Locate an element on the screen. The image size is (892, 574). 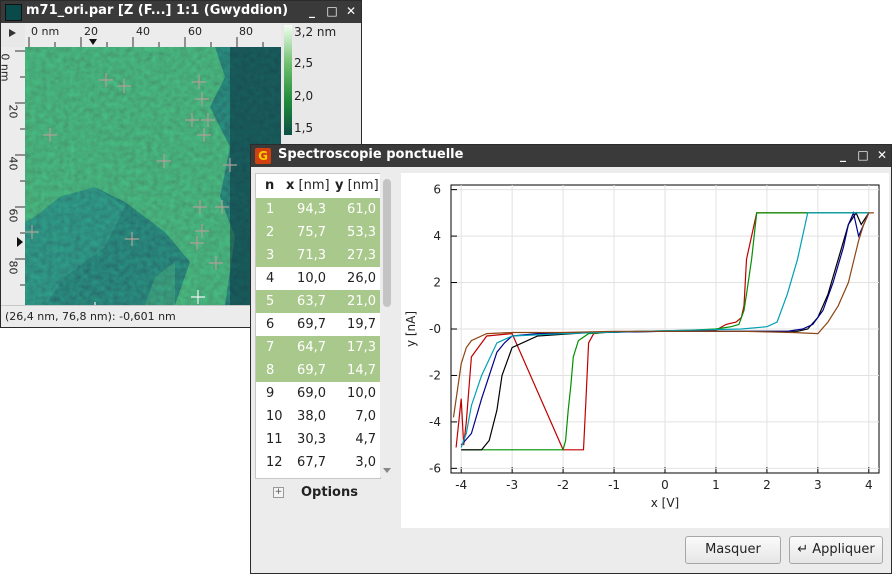
colorbar-label: 3,2 nm is located at coordinates (315, 32).